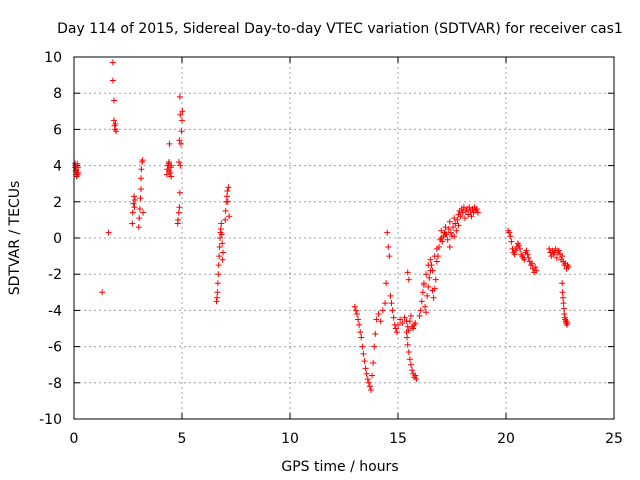 Image resolution: width=640 pixels, height=480 pixels. What do you see at coordinates (182, 439) in the screenshot?
I see `x-tick-label: 5` at bounding box center [182, 439].